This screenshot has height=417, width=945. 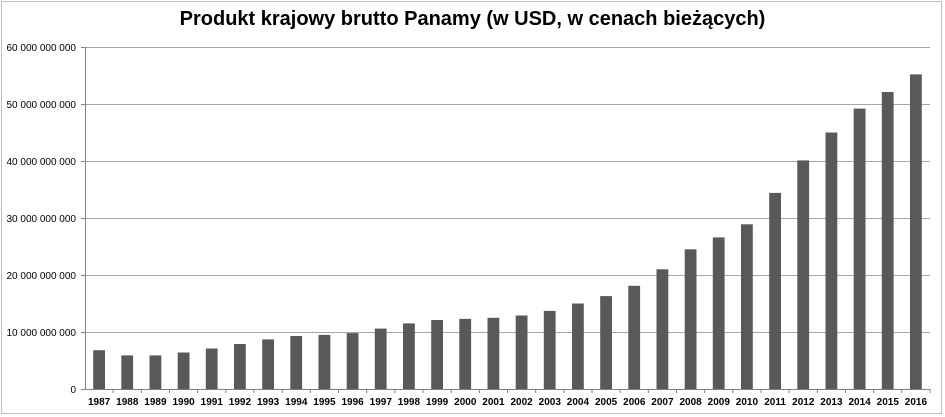 I want to click on bar-1994, so click(x=296, y=362).